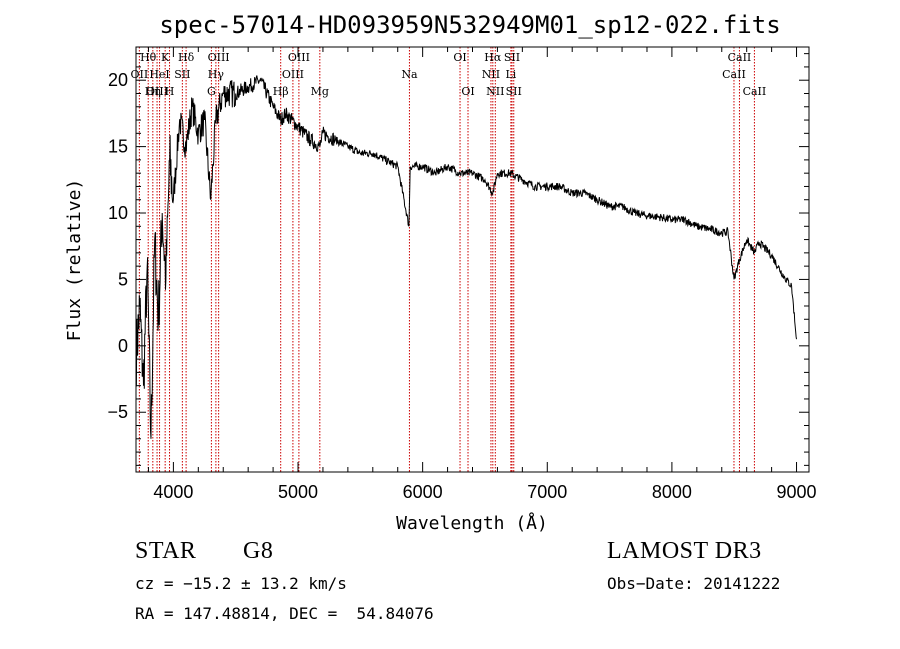 The height and width of the screenshot is (649, 900). Describe the element at coordinates (165, 57) in the screenshot. I see `spectral-line-label: K` at that location.